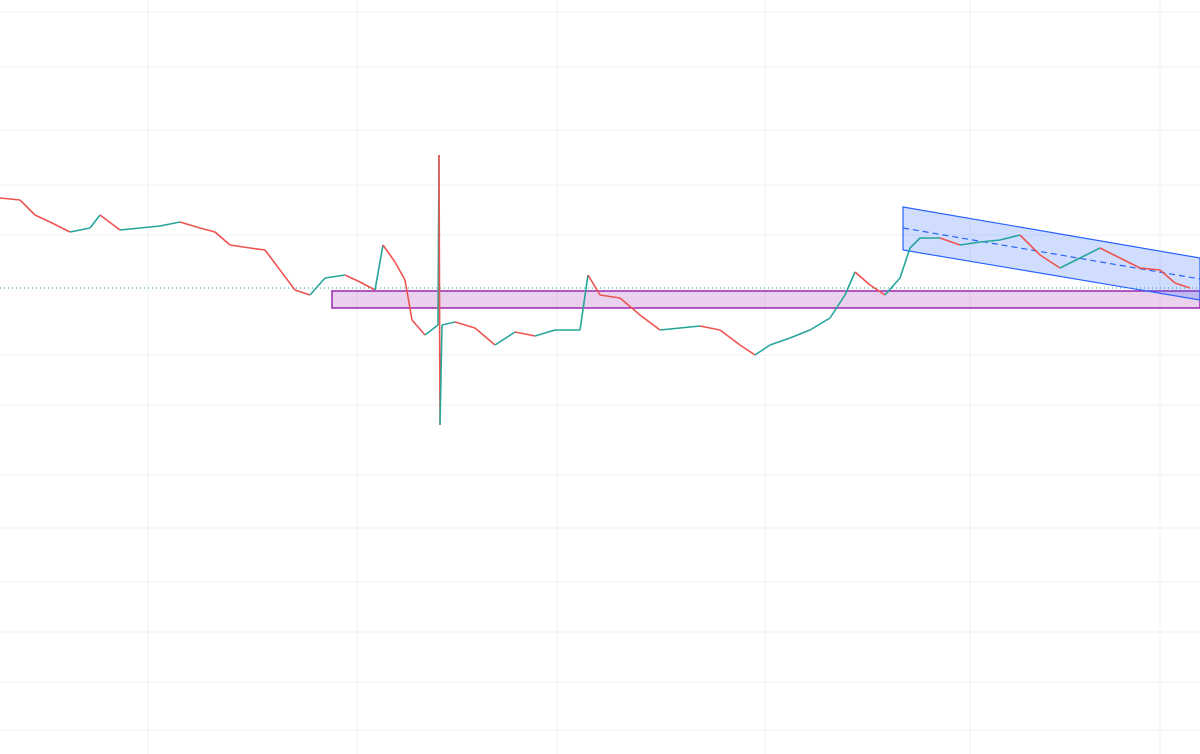 Image resolution: width=1200 pixels, height=754 pixels. I want to click on channel-midline, so click(1051, 253).